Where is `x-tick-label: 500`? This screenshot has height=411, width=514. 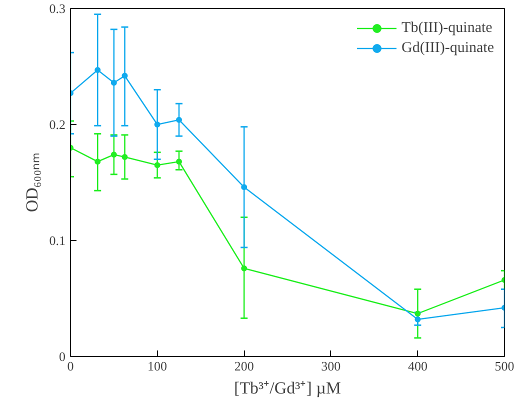 x-tick-label: 500 is located at coordinates (504, 366).